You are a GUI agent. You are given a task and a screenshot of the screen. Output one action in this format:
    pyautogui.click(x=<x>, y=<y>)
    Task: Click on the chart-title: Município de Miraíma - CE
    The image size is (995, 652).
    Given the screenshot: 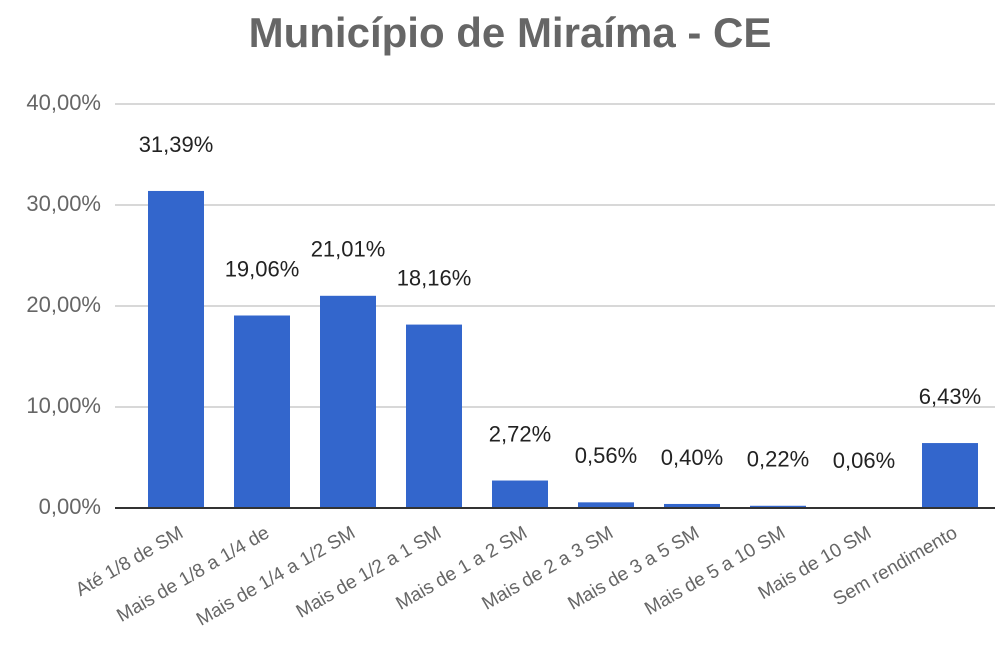 What is the action you would take?
    pyautogui.click(x=510, y=32)
    